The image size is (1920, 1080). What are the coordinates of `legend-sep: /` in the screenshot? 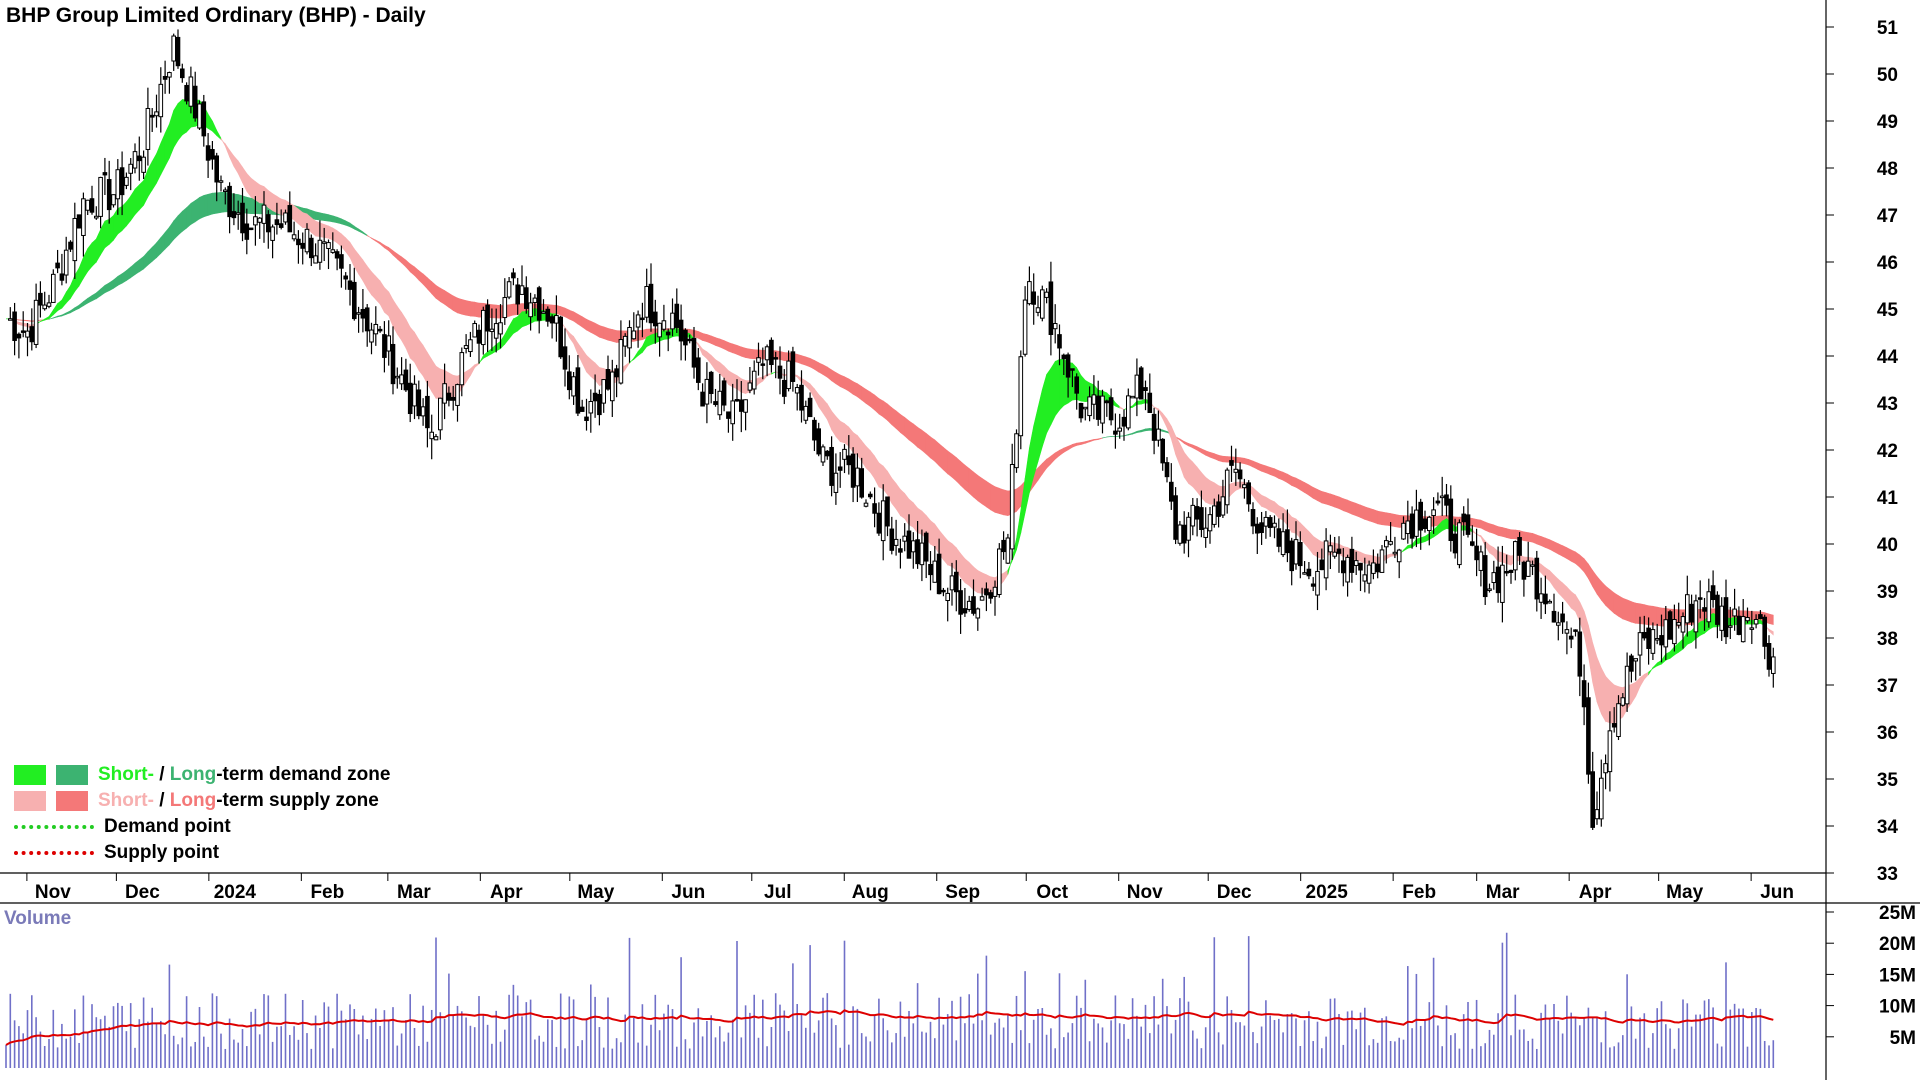 It's located at (161, 800).